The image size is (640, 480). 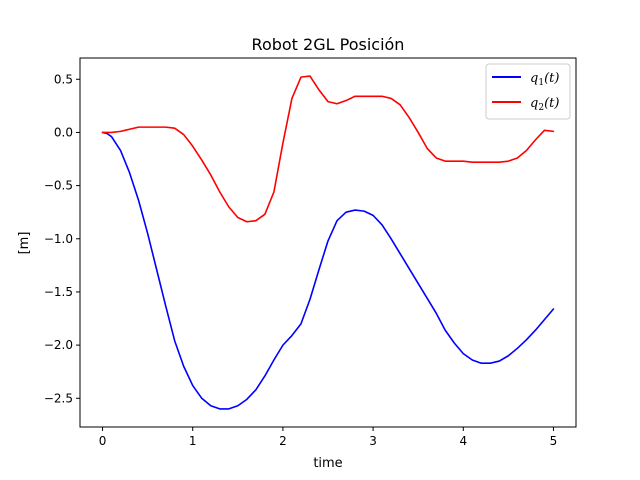 What do you see at coordinates (24, 243) in the screenshot?
I see `y-axis-label: [m]` at bounding box center [24, 243].